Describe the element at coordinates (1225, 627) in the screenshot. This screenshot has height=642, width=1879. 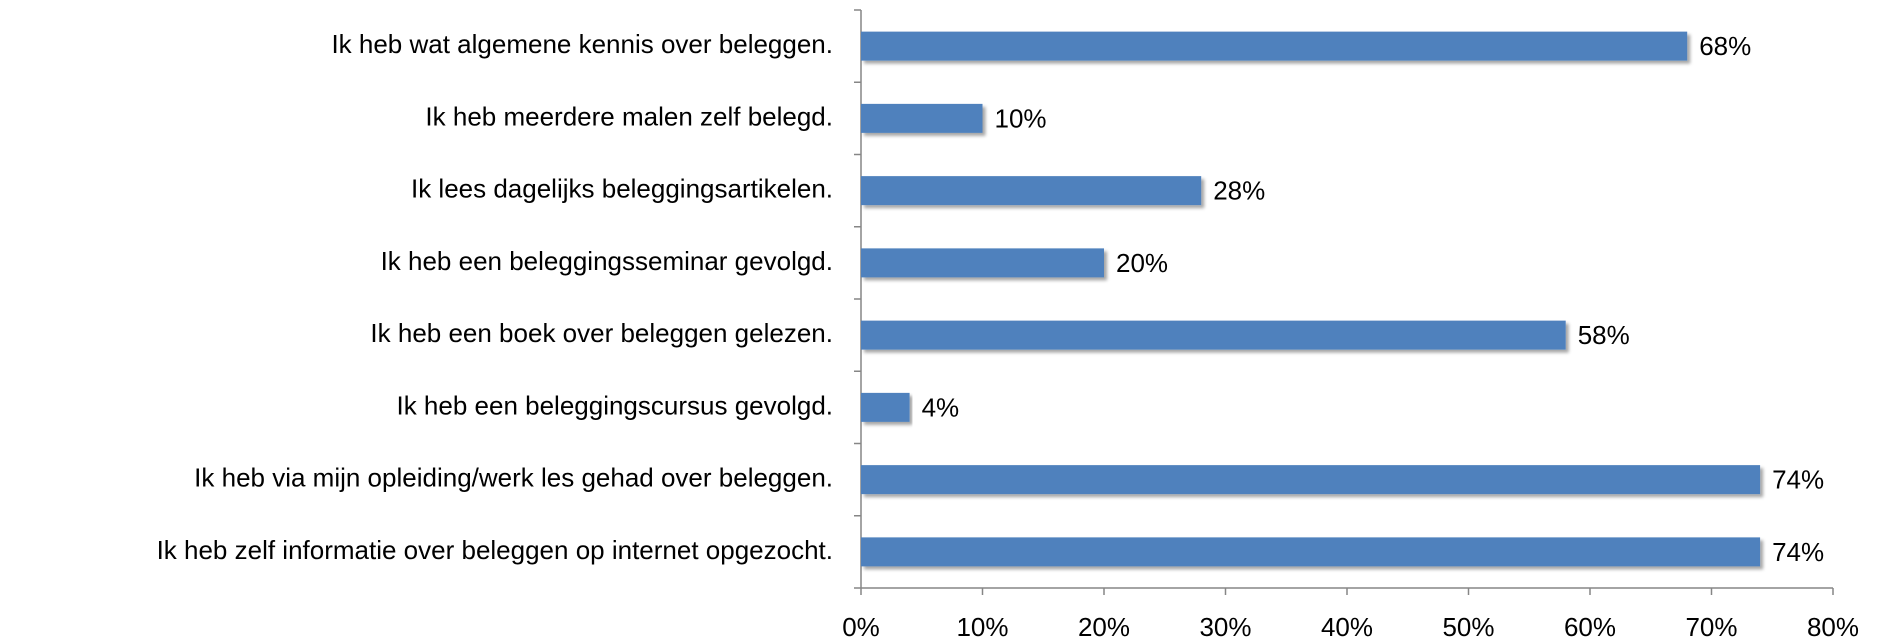
I see `x-tick-label: 30%` at that location.